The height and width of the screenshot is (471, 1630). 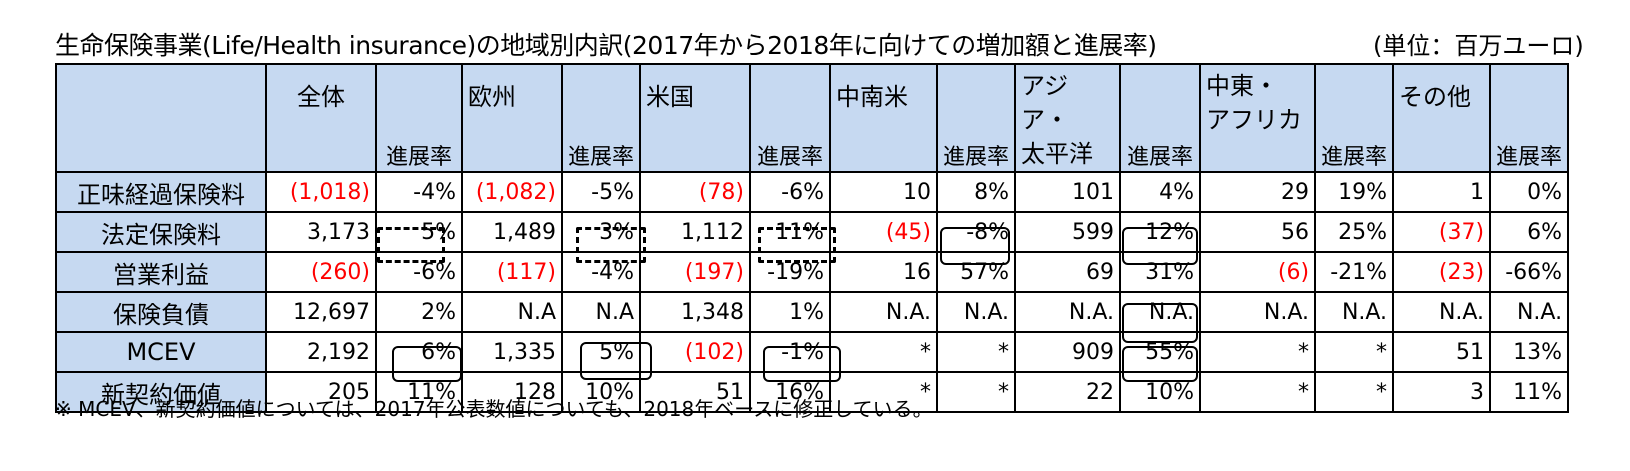 What do you see at coordinates (1478, 46) in the screenshot?
I see `unit-label: (単位：百万ユーロ)` at bounding box center [1478, 46].